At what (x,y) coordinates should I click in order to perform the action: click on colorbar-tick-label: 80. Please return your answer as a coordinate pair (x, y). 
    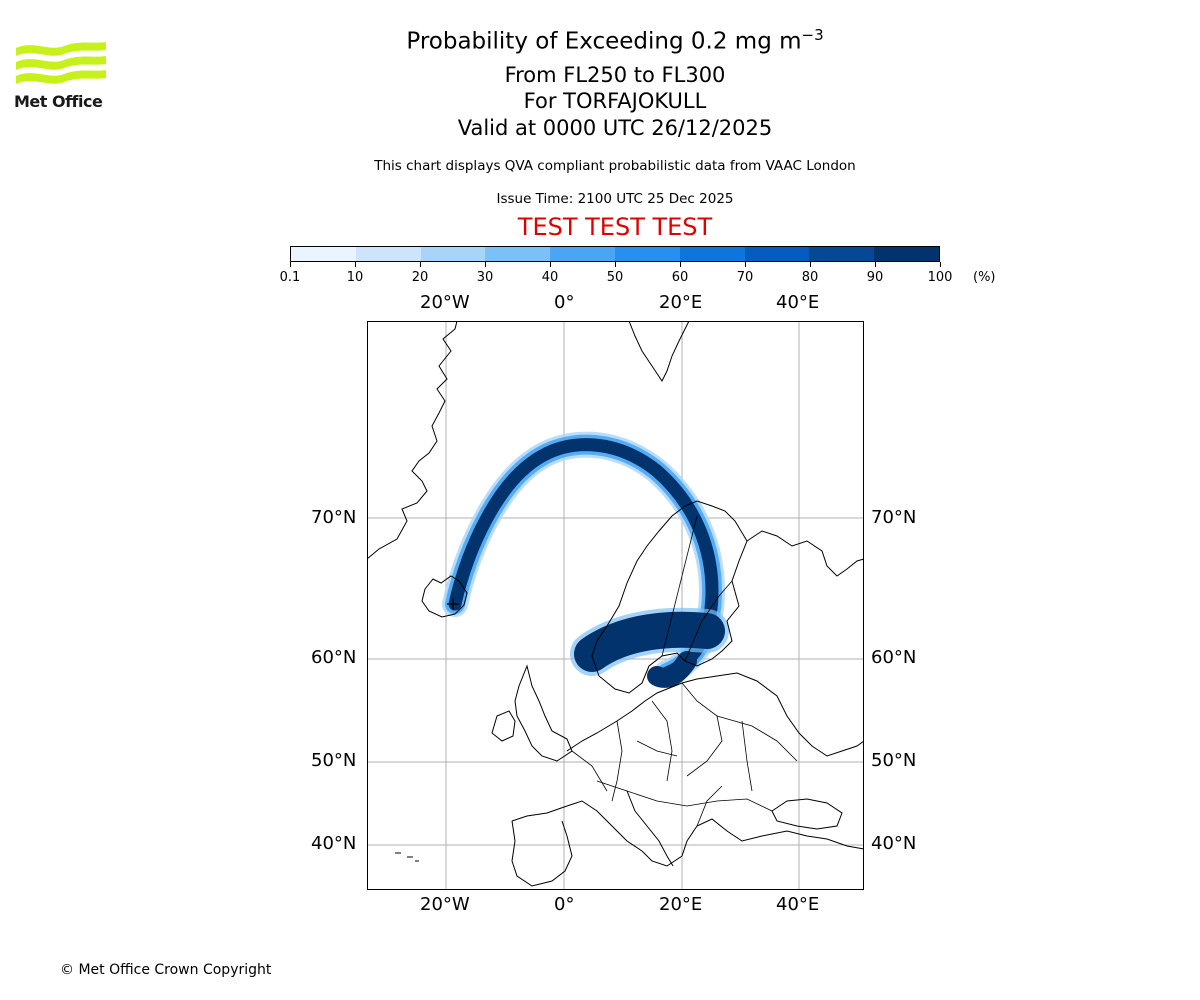
    Looking at the image, I should click on (810, 277).